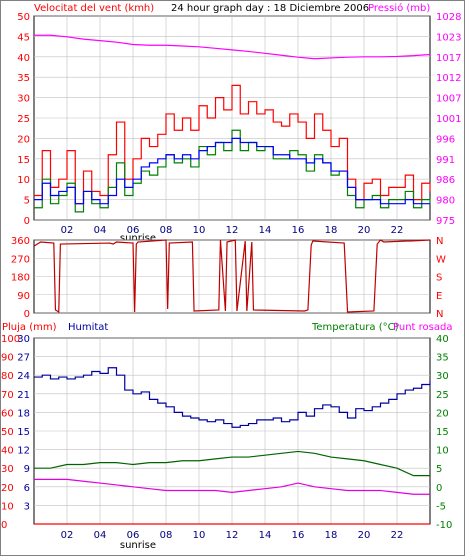 The image size is (465, 556). I want to click on compass-label: W, so click(441, 259).